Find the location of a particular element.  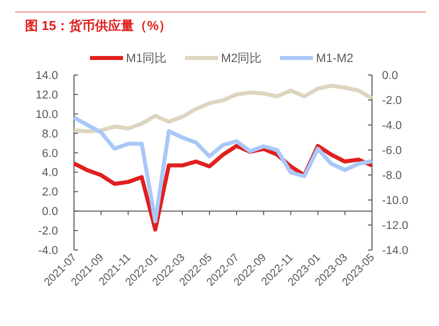

y2-tick-label: -8.0 is located at coordinates (392, 176).